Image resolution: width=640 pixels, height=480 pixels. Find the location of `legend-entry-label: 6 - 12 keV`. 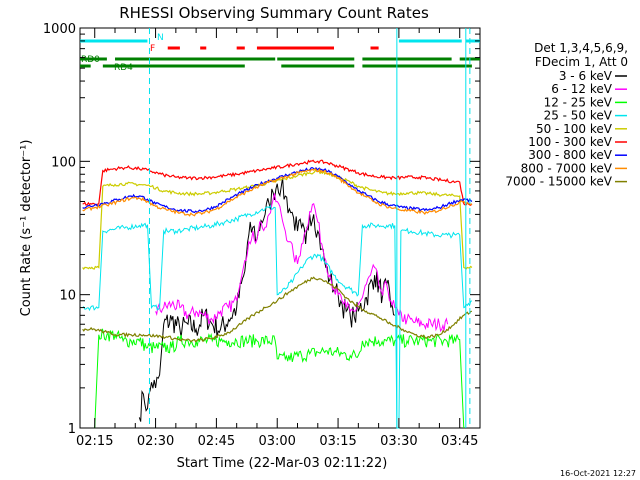

legend-entry-label: 6 - 12 keV is located at coordinates (582, 89).